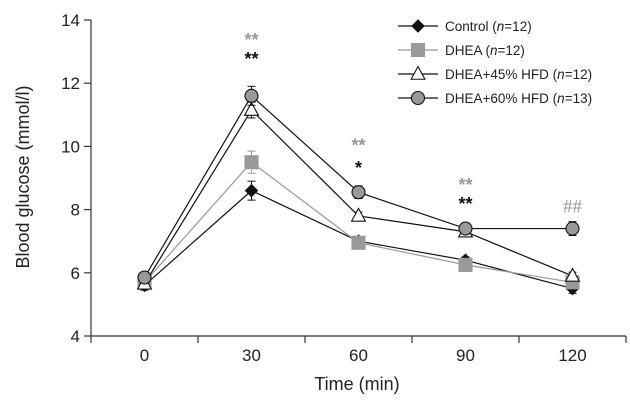  Describe the element at coordinates (23, 176) in the screenshot. I see `y-axis-title: Blood glucose (mmol/l)` at that location.